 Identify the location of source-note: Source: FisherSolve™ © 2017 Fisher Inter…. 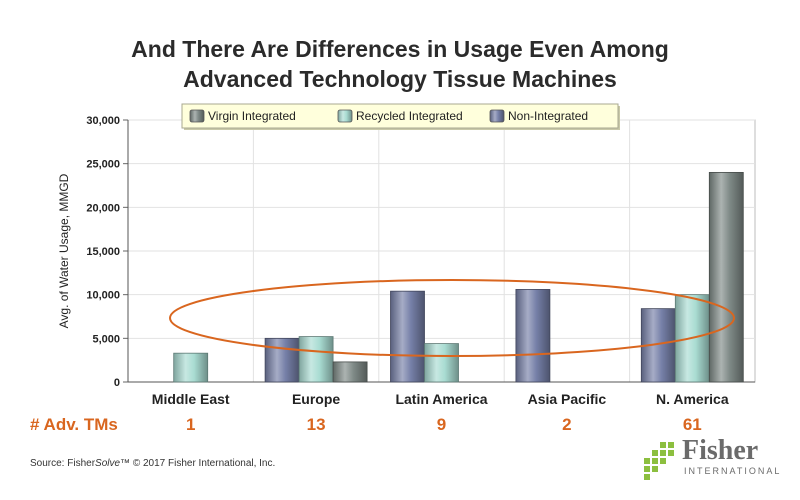
(152, 463).